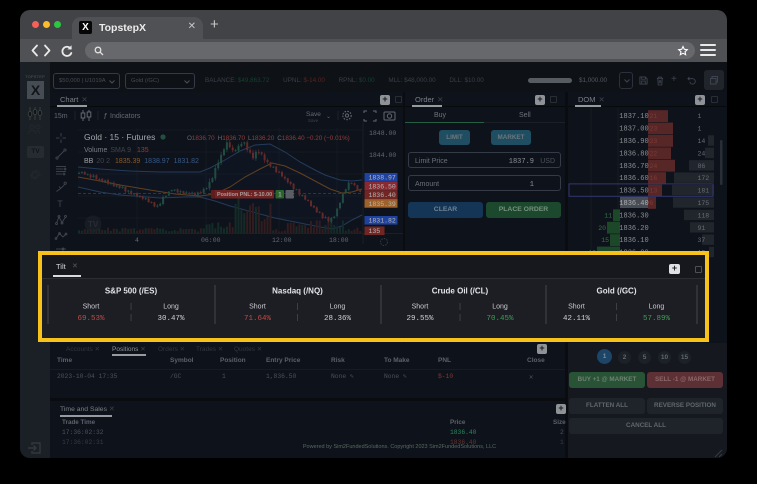 This screenshot has height=484, width=757. I want to click on svg-text: 91, so click(702, 228).